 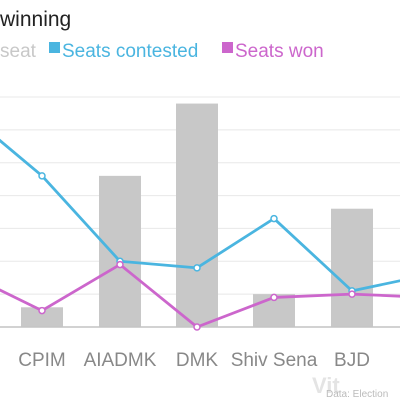 What do you see at coordinates (326, 385) in the screenshot?
I see `watermark: Vit` at bounding box center [326, 385].